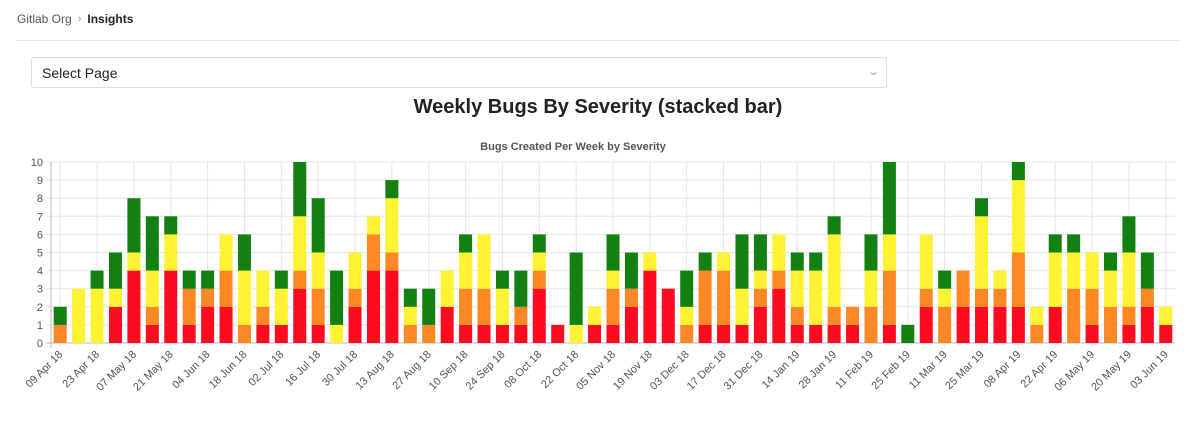 Image resolution: width=1200 pixels, height=422 pixels. I want to click on bar-segment: 25 Mar 19: 1, so click(982, 207).